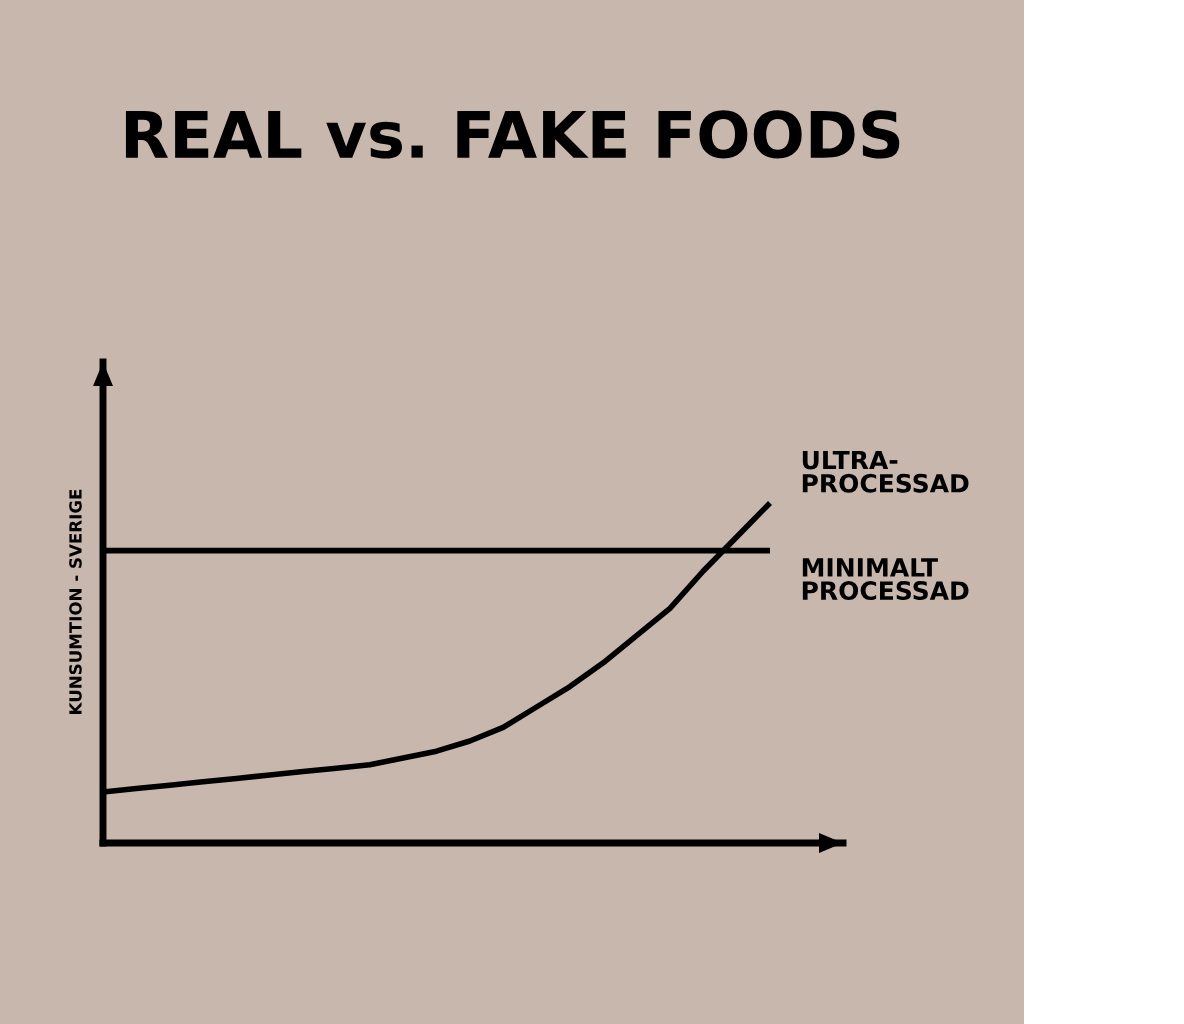 This screenshot has width=1184, height=1024. I want to click on series-label: MINIMALT PROCESSAD, so click(885, 579).